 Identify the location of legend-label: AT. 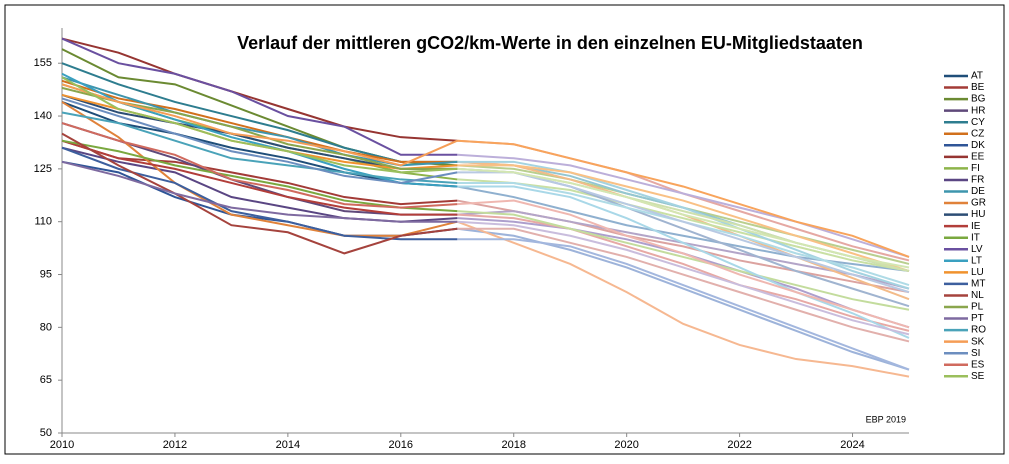
(977, 76).